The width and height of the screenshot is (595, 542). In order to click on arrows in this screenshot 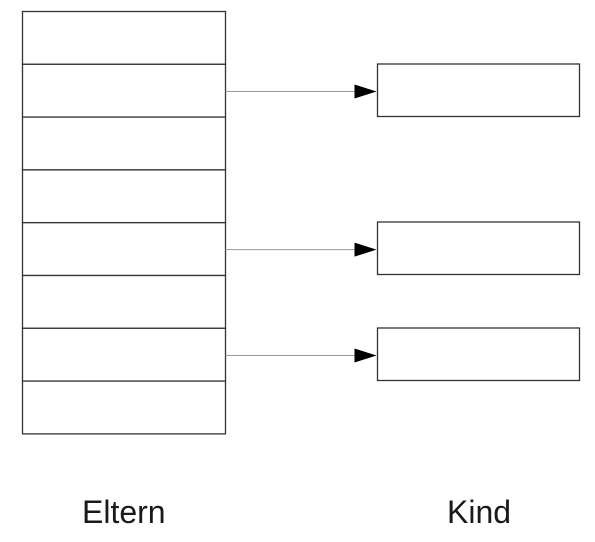, I will do `click(301, 223)`.